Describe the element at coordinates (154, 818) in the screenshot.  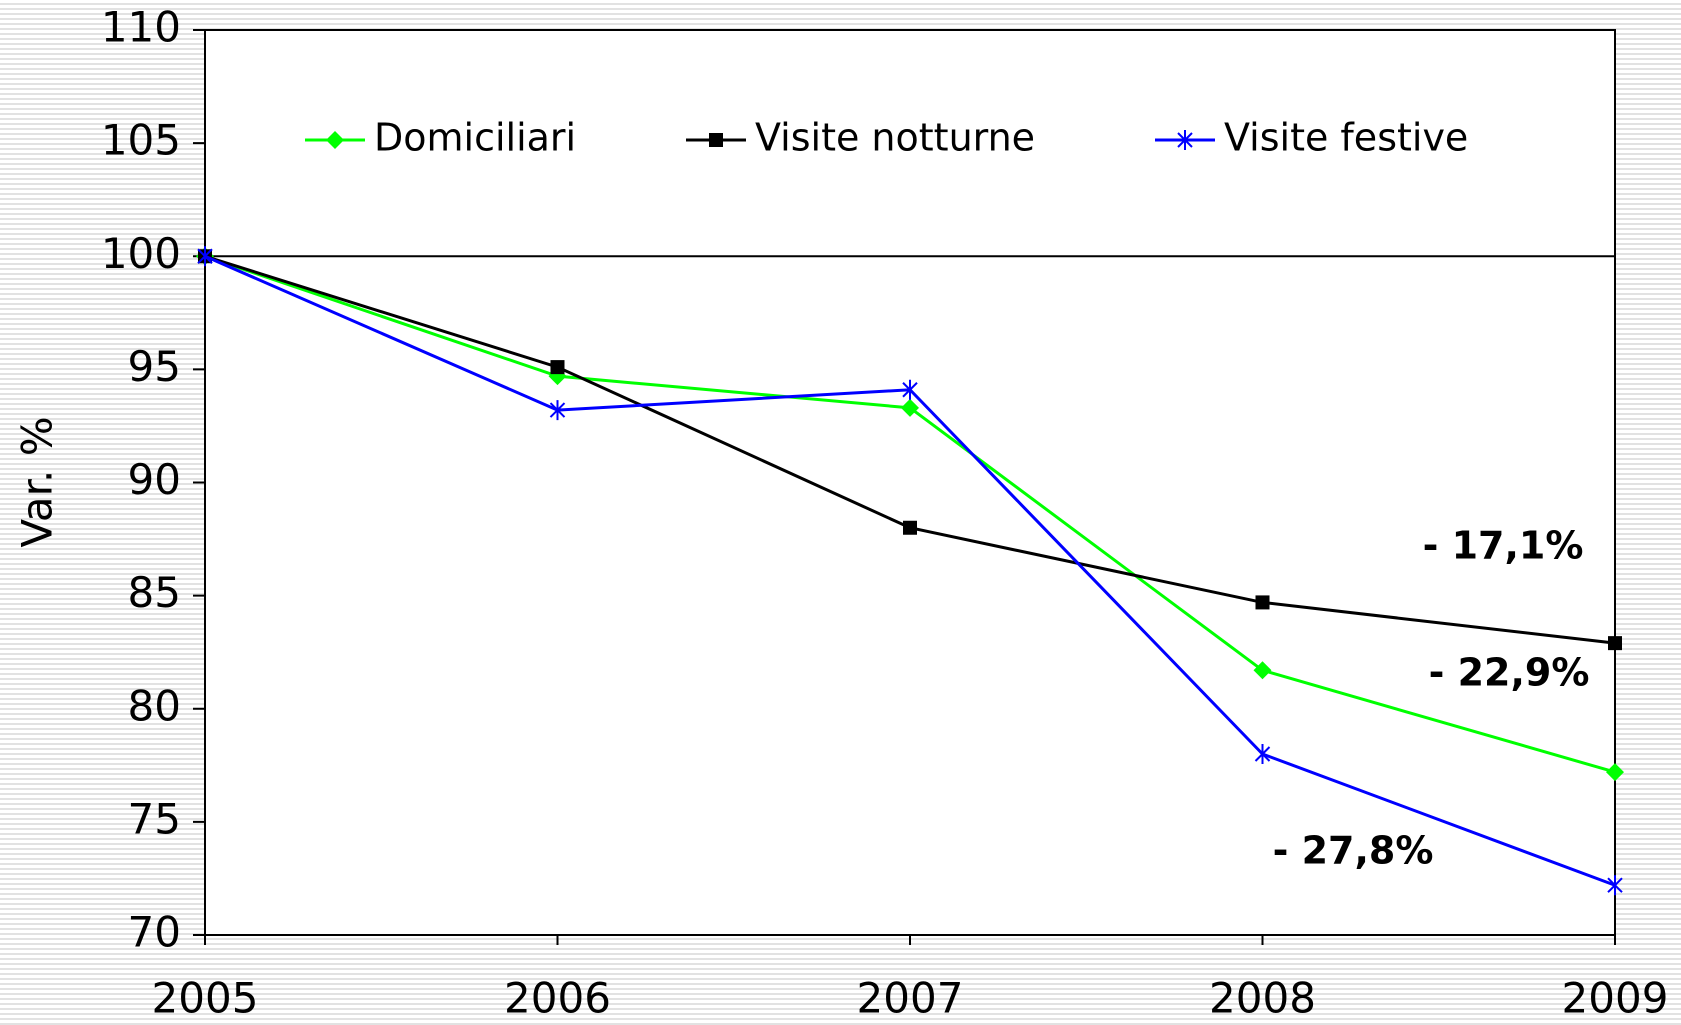
I see `y-tick-label: 75` at that location.